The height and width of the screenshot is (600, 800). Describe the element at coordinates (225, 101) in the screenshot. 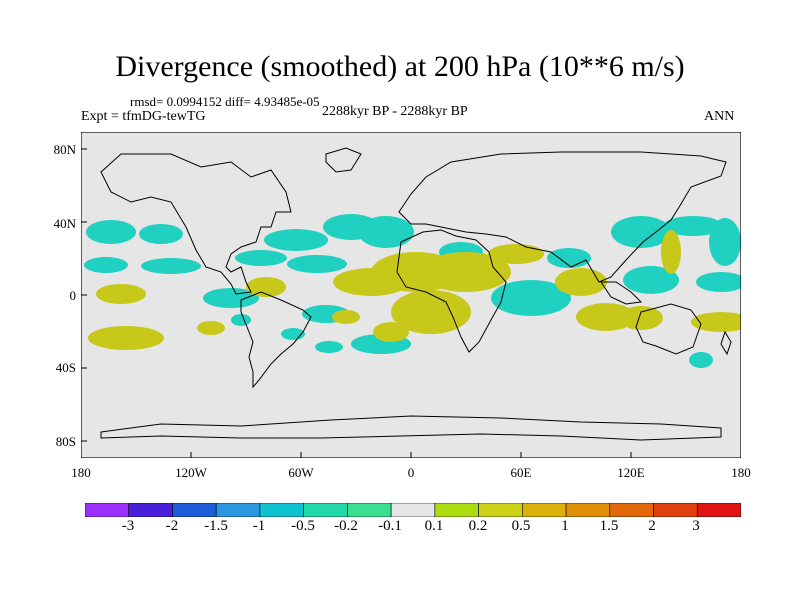

I see `rmsd-stats: rmsd= 0.0994152 diff= 4.93485e-05` at that location.